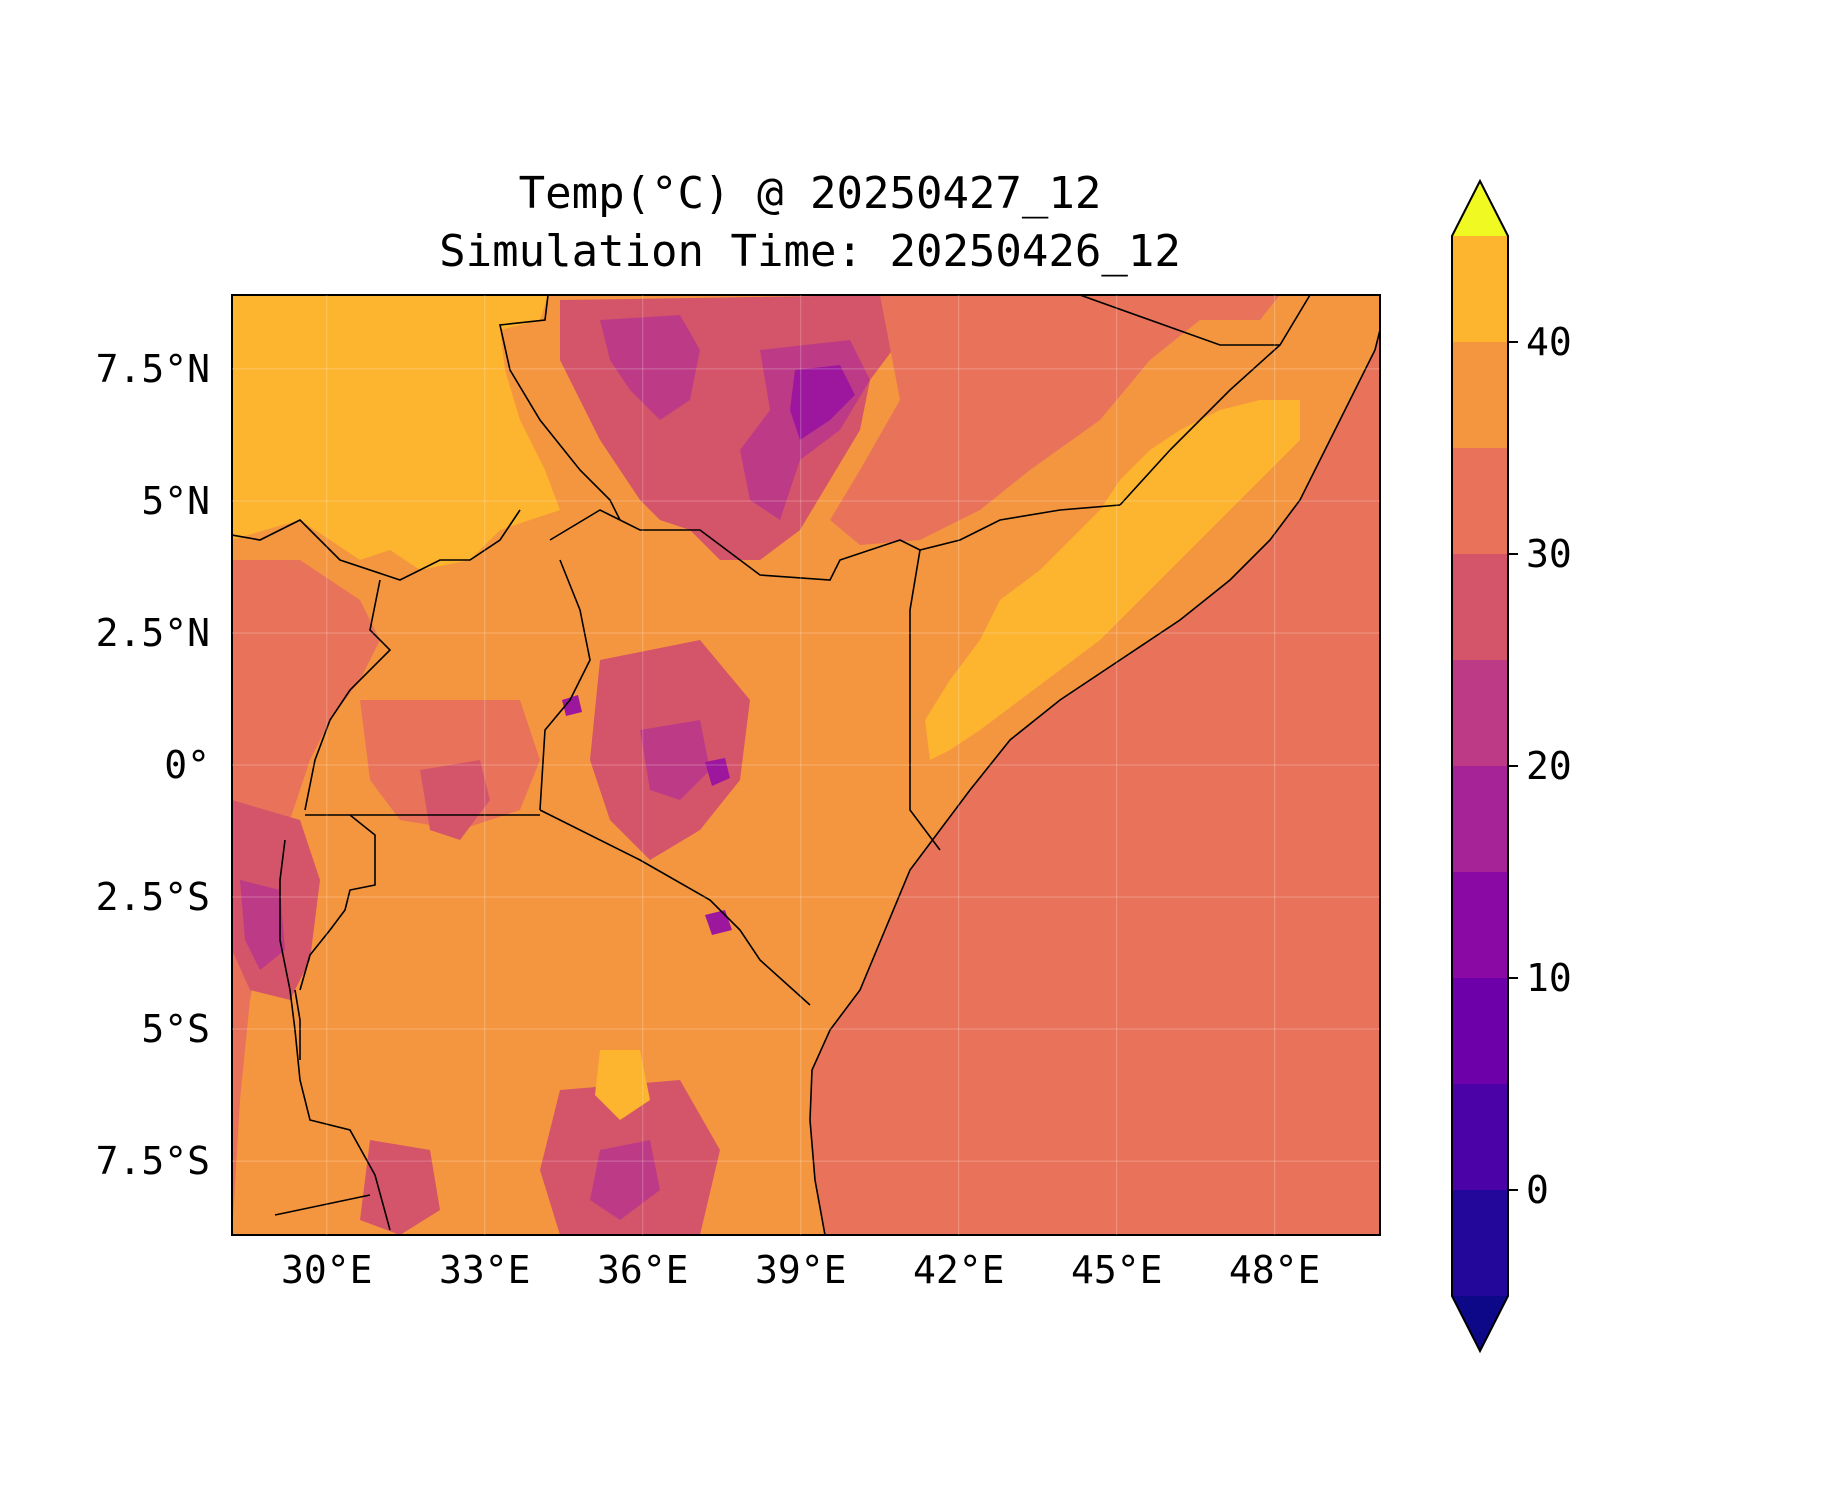 The image size is (1833, 1500). What do you see at coordinates (1117, 1270) in the screenshot?
I see `lon-tick-label: 45°E` at bounding box center [1117, 1270].